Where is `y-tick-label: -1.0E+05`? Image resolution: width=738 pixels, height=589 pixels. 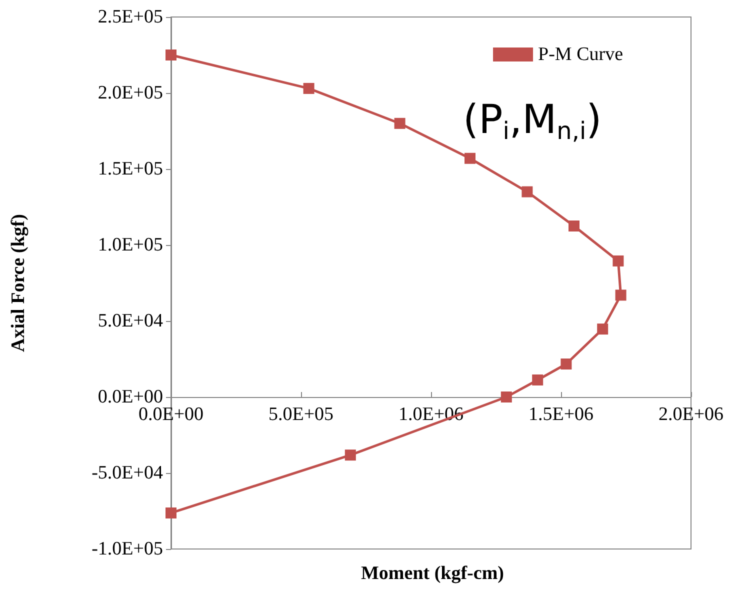 y-tick-label: -1.0E+05 is located at coordinates (127, 549).